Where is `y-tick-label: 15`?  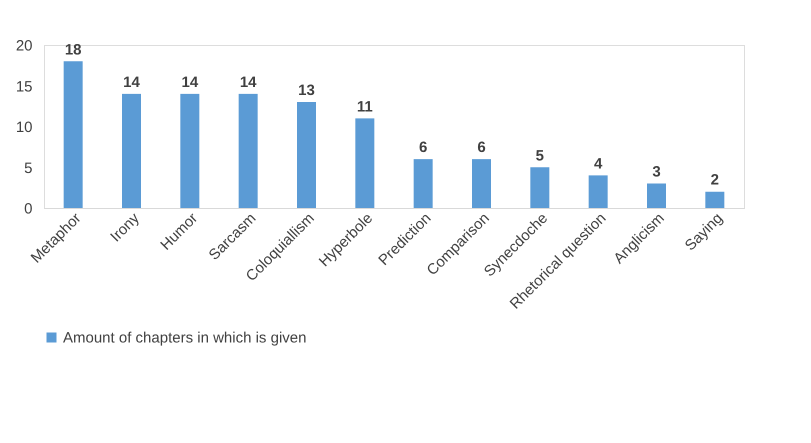 y-tick-label: 15 is located at coordinates (24, 87).